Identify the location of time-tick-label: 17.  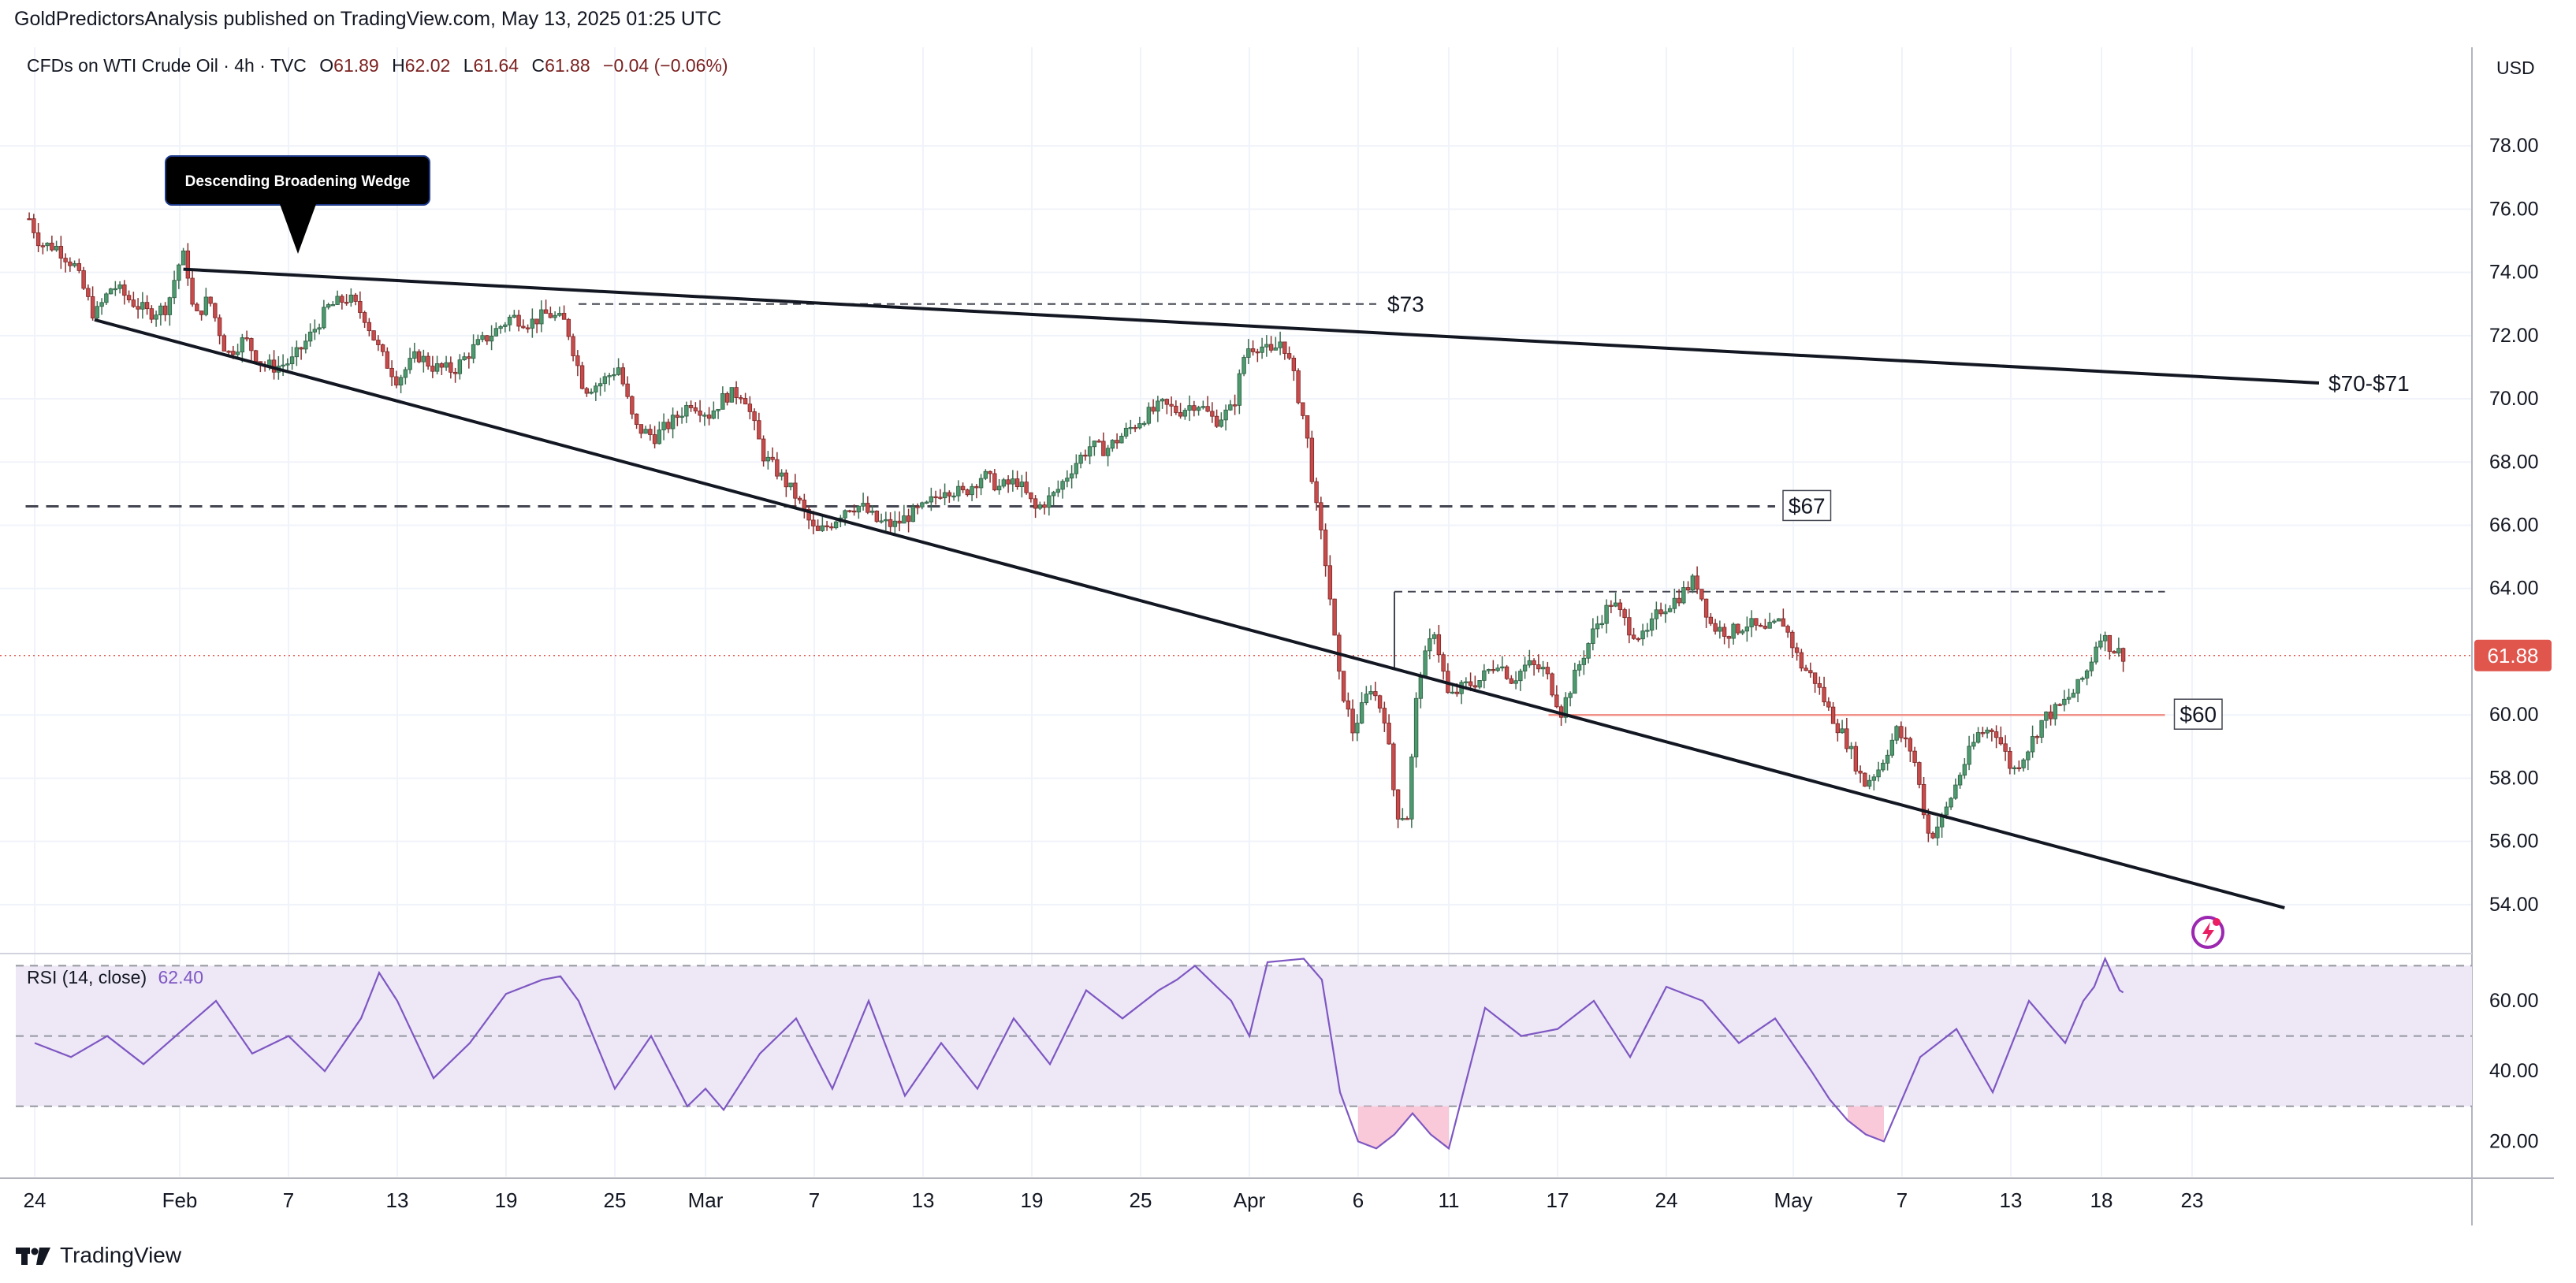
(1558, 1200).